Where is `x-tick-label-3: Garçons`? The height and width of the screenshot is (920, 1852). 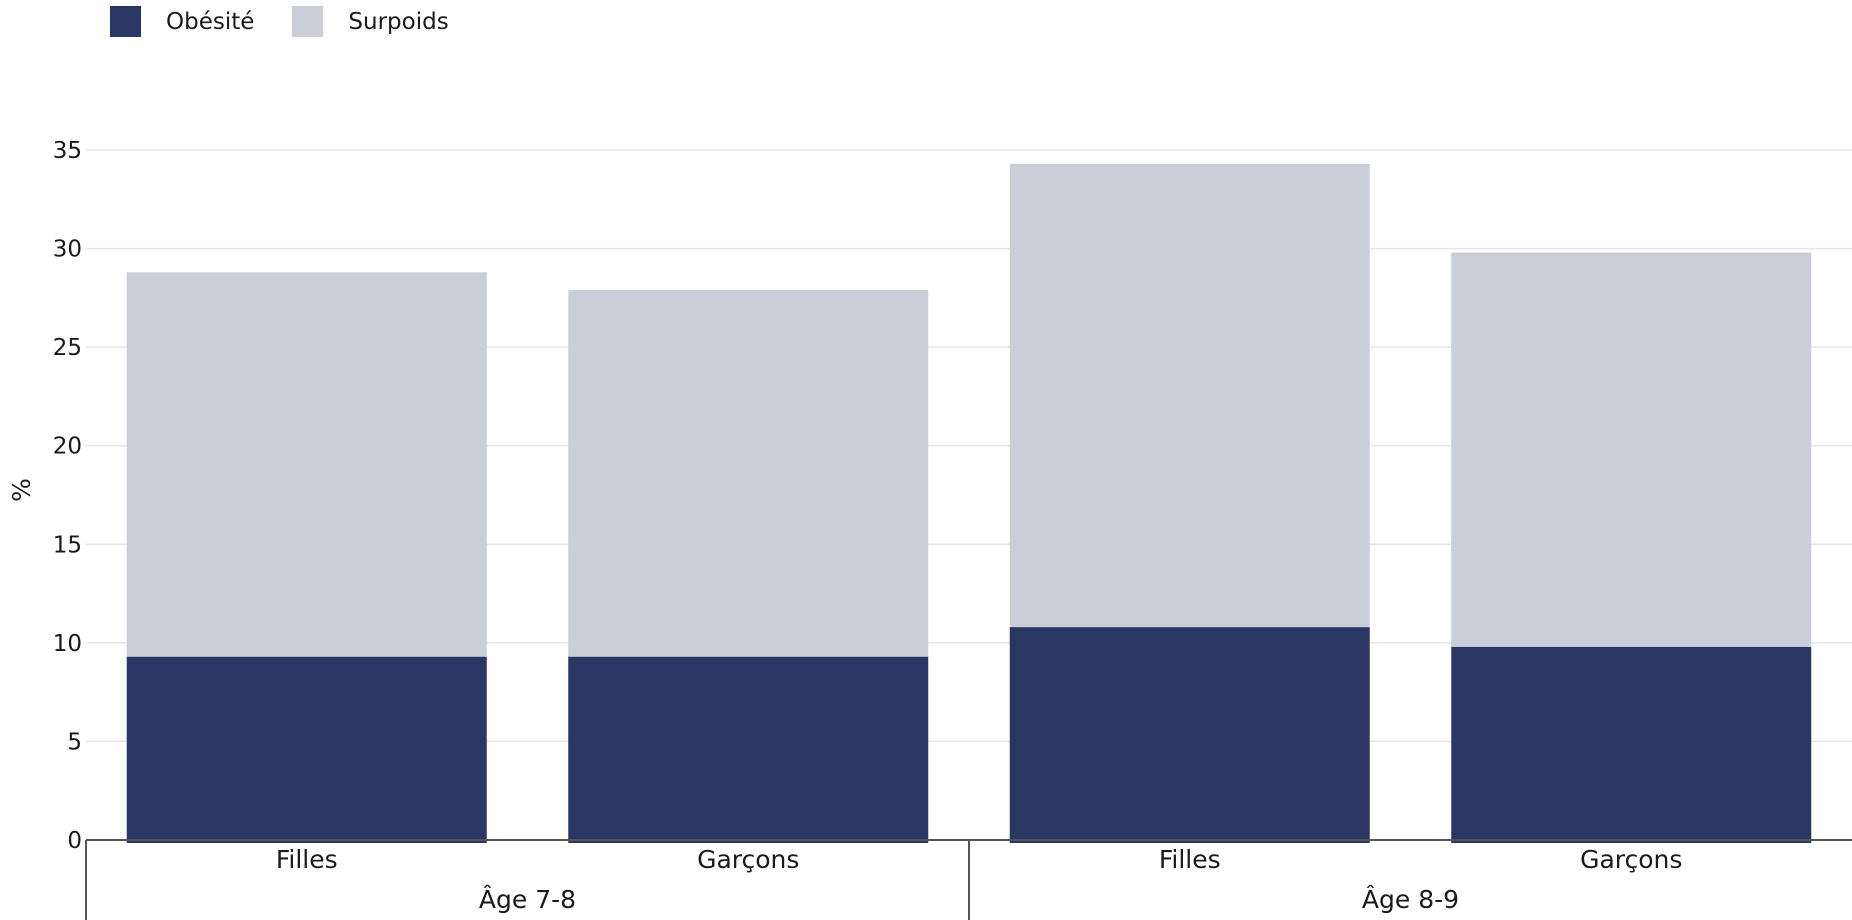 x-tick-label-3: Garçons is located at coordinates (1631, 859).